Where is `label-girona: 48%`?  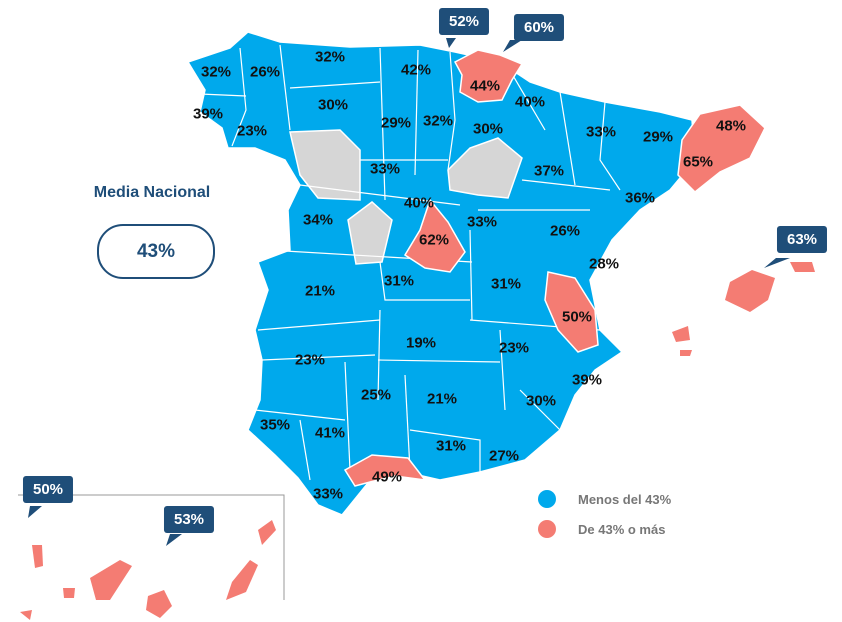 label-girona: 48% is located at coordinates (731, 126).